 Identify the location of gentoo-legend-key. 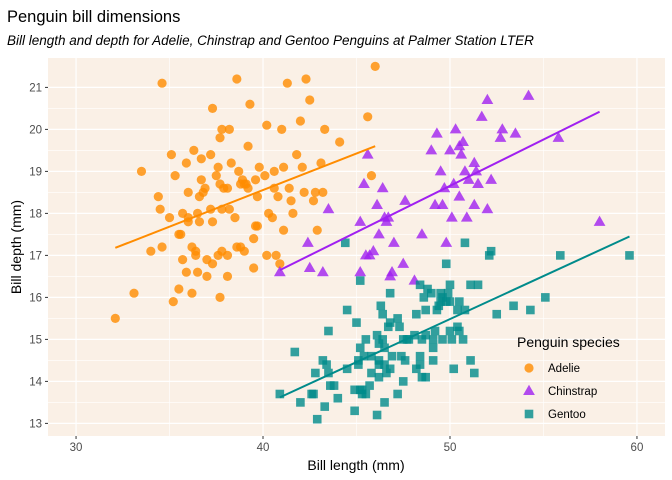
(529, 414).